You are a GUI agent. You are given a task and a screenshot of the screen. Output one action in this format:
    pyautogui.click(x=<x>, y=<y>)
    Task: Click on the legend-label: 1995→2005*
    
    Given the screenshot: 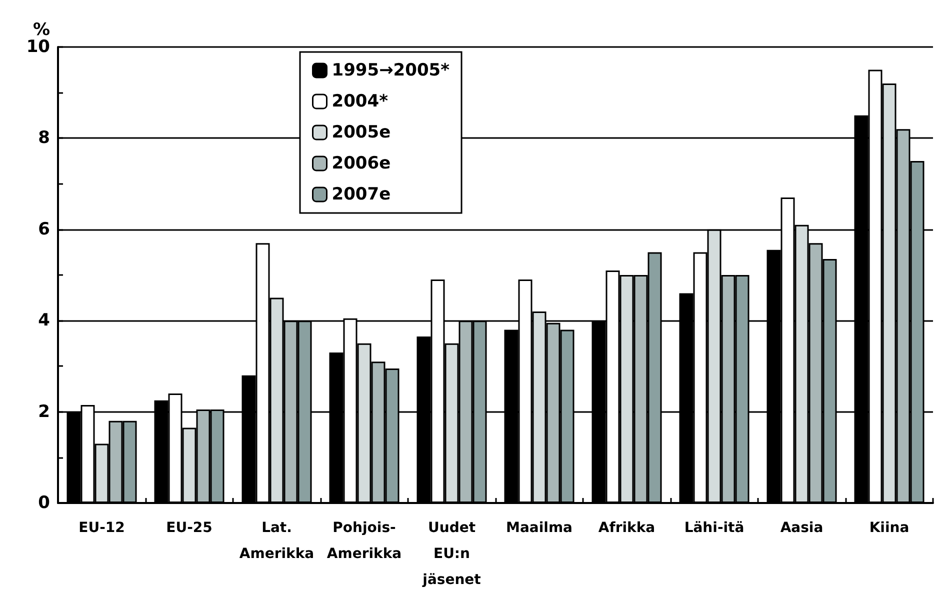 What is the action you would take?
    pyautogui.click(x=391, y=70)
    